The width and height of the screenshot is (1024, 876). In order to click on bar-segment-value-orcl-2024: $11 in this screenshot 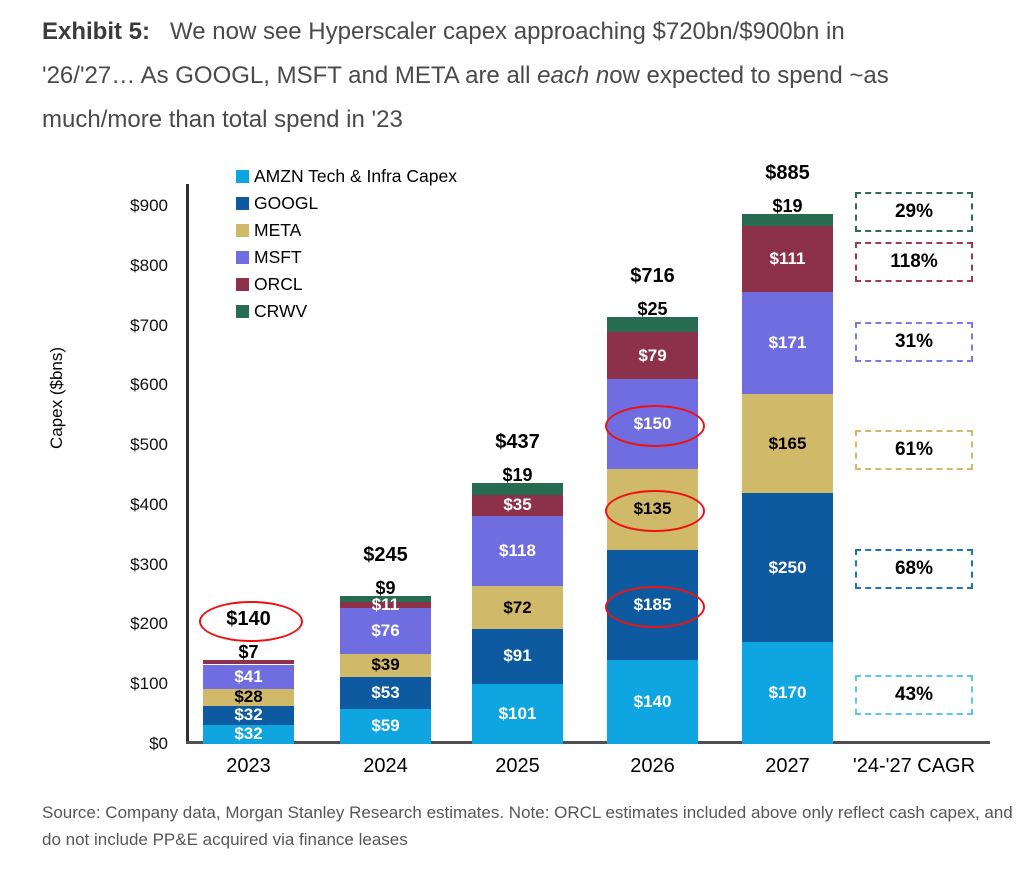, I will do `click(385, 605)`.